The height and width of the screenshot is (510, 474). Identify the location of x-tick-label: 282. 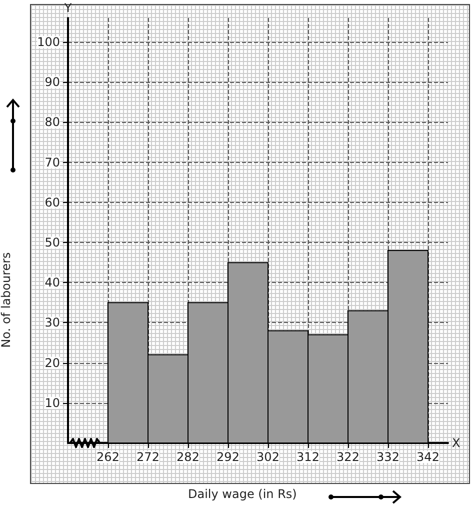
(188, 457).